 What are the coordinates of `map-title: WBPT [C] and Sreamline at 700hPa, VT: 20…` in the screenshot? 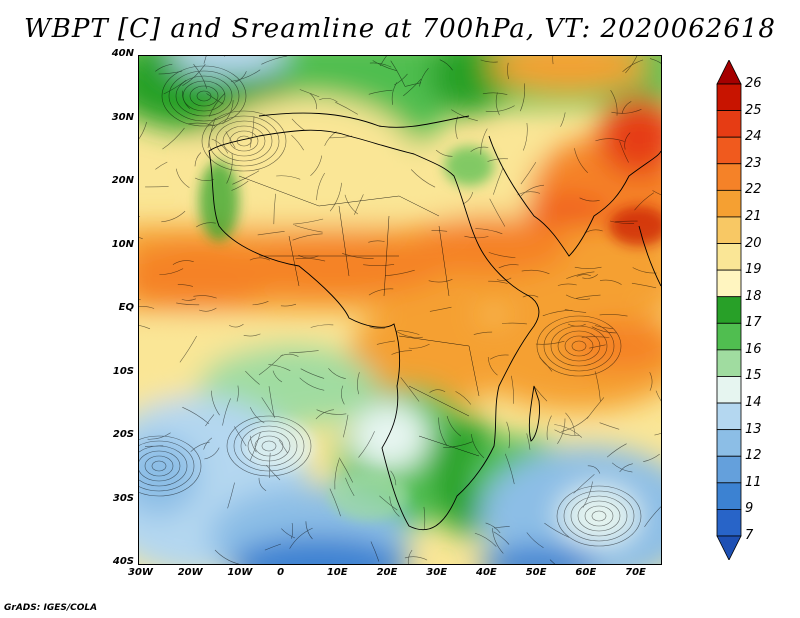 It's located at (400, 29).